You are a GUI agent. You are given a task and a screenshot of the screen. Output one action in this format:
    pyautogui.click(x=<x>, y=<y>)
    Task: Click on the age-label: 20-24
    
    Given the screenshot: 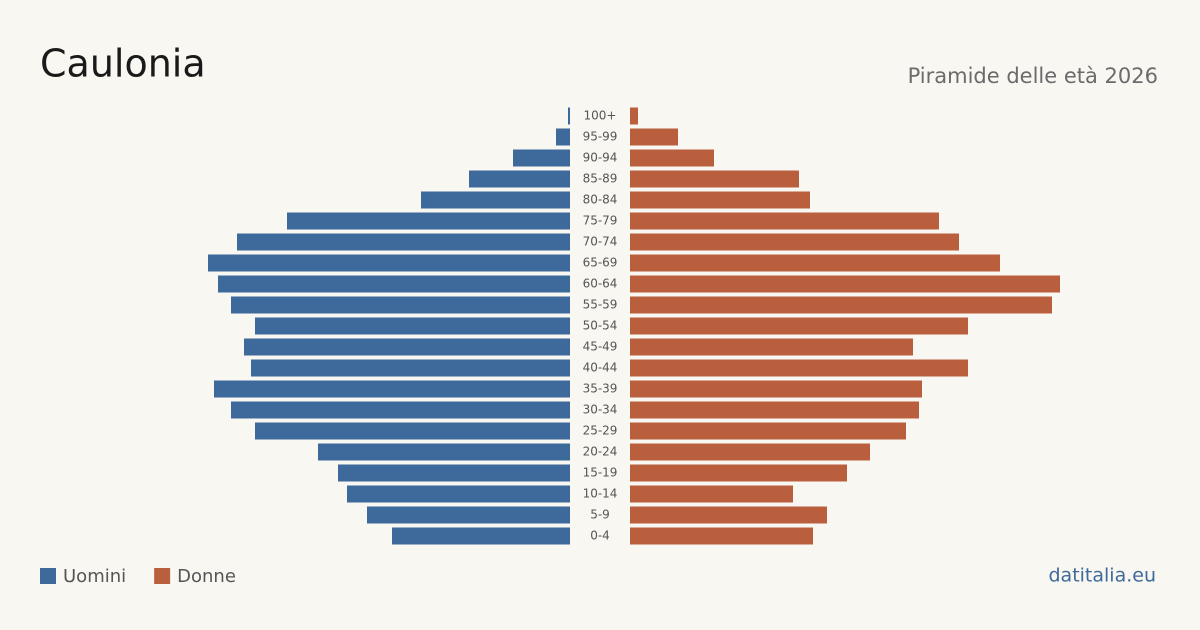 What is the action you would take?
    pyautogui.click(x=600, y=452)
    